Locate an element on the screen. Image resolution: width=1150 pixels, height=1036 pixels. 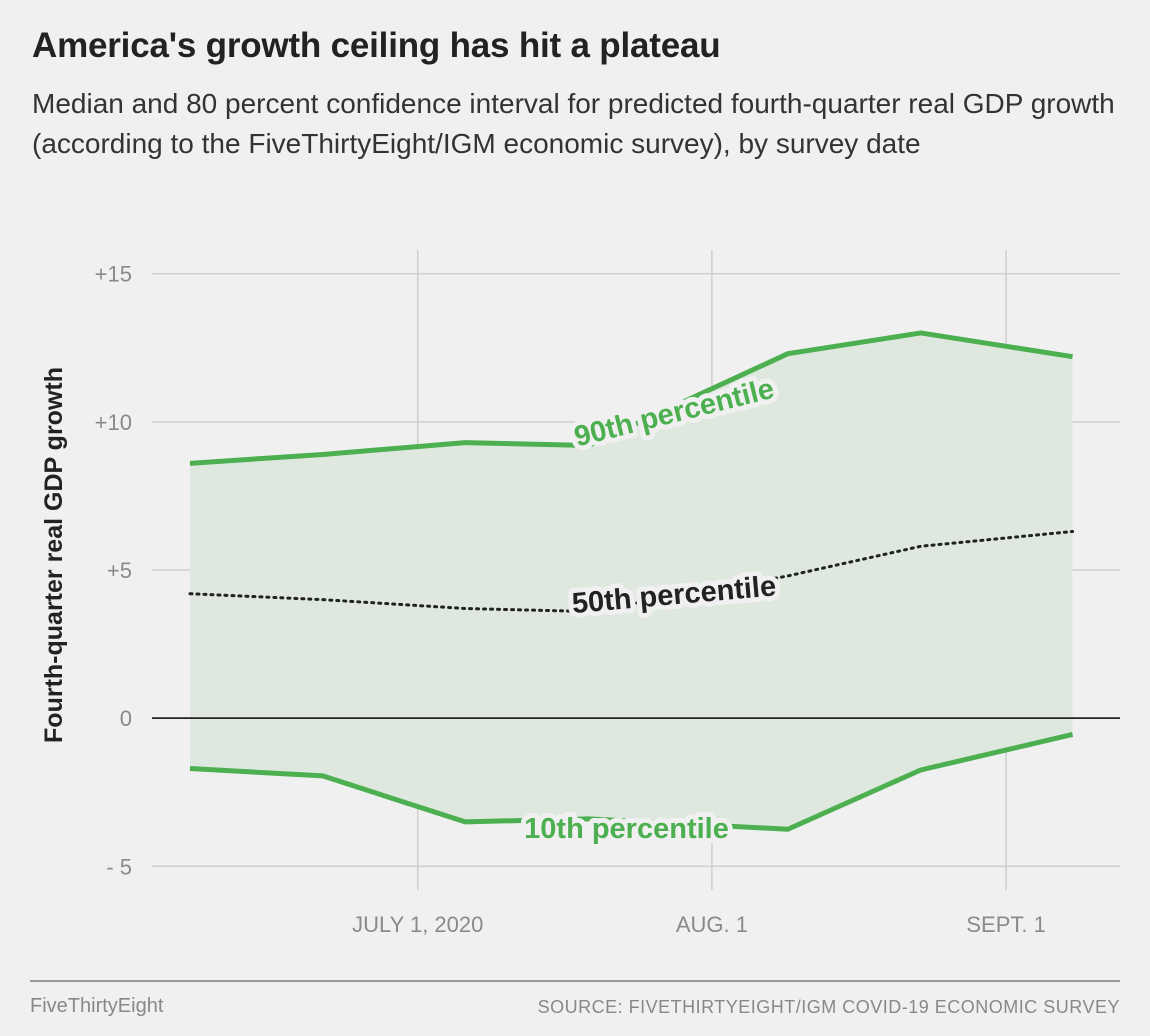
brand-logo-text: FiveThirtyEight is located at coordinates (97, 1006).